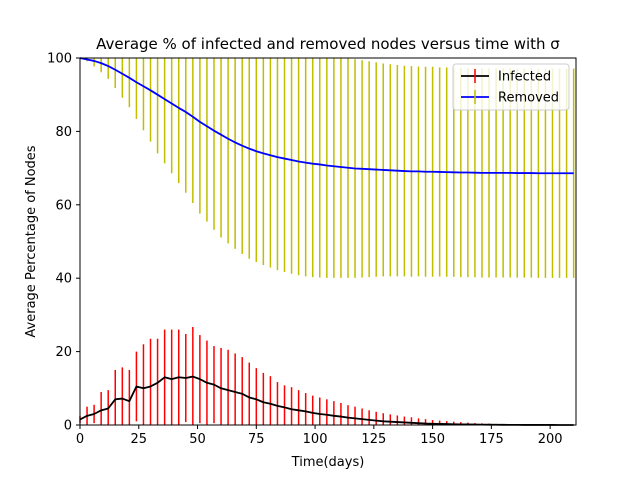  I want to click on legend: Infected Removed, so click(511, 87).